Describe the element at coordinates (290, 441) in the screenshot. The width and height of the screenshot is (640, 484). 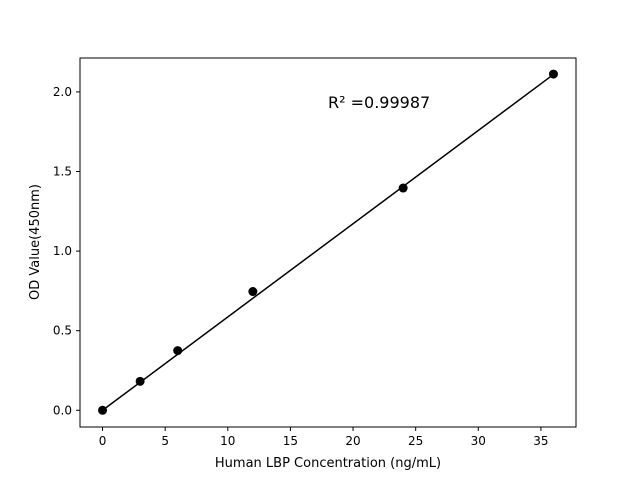
I see `x-tick-label: 15` at that location.